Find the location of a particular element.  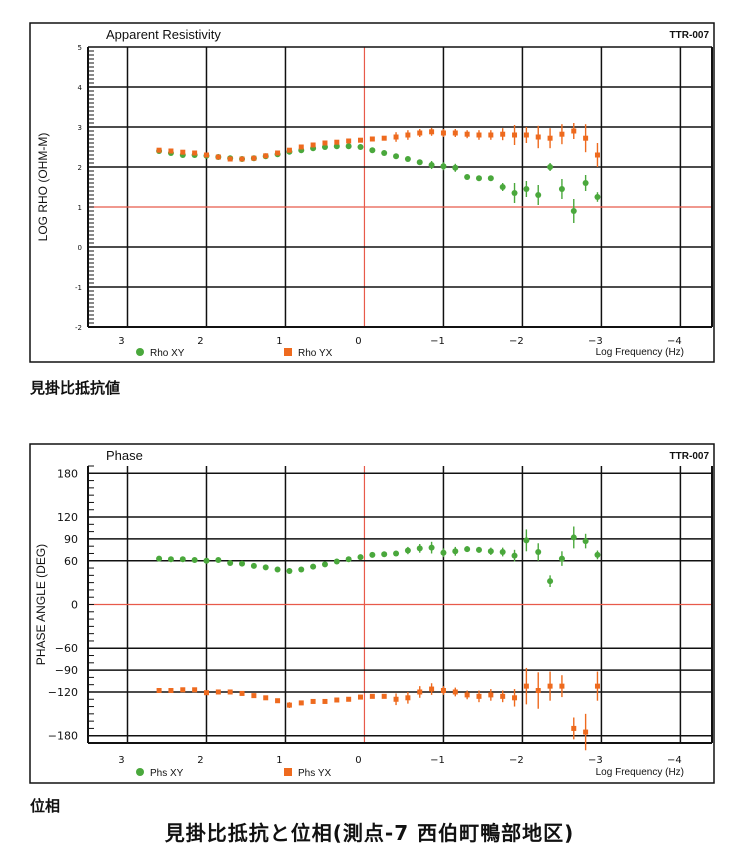

series-rho-xy is located at coordinates (378, 183).